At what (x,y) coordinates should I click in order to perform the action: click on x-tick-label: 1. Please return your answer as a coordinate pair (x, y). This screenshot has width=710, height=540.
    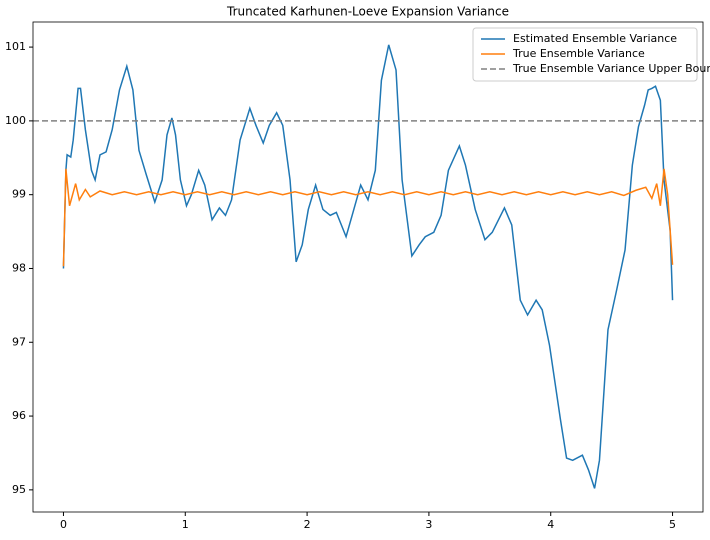
    Looking at the image, I should click on (185, 524).